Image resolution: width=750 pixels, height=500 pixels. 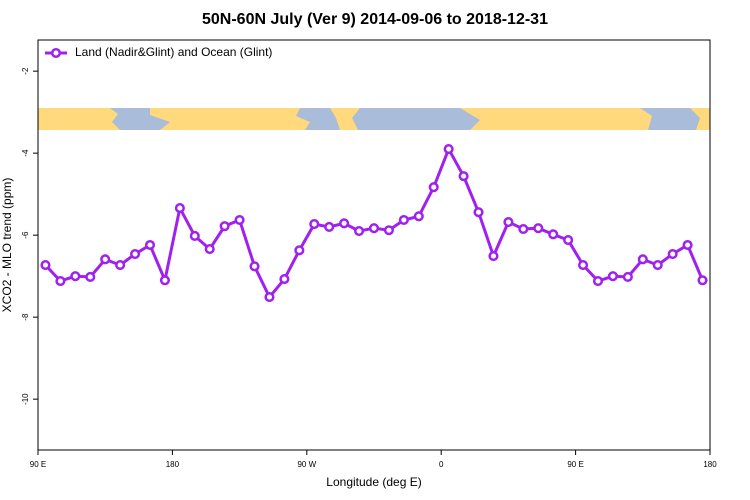 I want to click on legend-label: Land (Nadir&Glint) and Ocean (Glint), so click(x=173, y=52).